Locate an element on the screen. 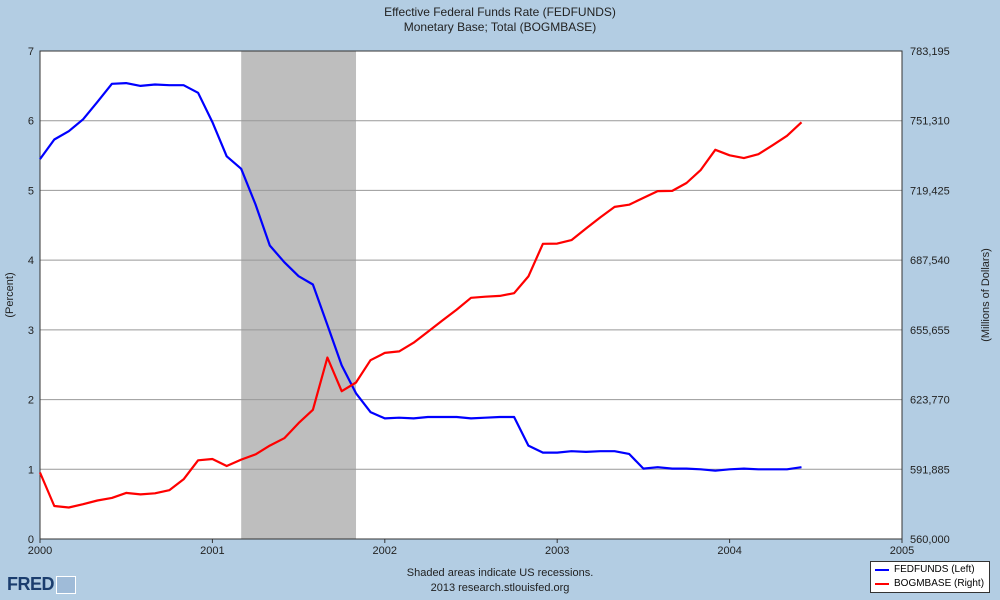 This screenshot has width=1000, height=600. legend-label-fedfunds: FEDFUNDS (Left) is located at coordinates (934, 569).